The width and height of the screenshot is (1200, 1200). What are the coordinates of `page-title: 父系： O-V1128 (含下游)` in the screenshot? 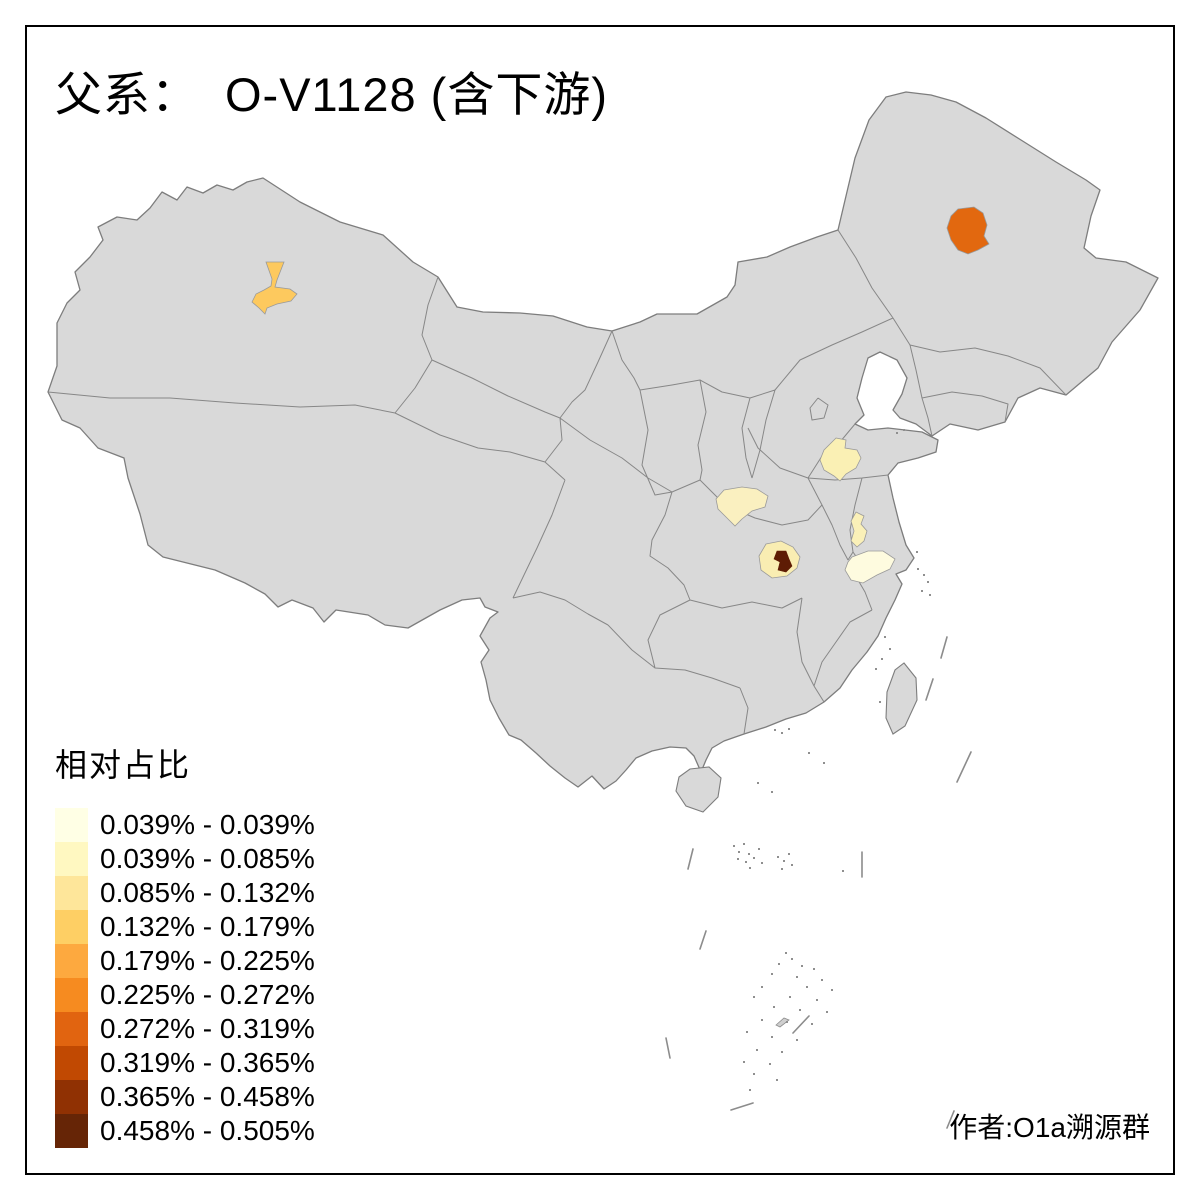 It's located at (331, 90).